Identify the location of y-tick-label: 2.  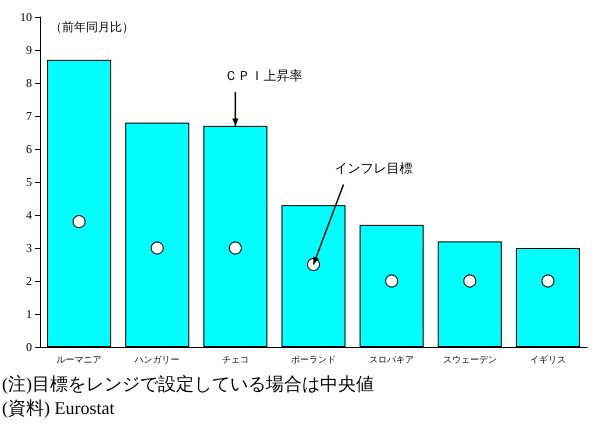
(29, 281).